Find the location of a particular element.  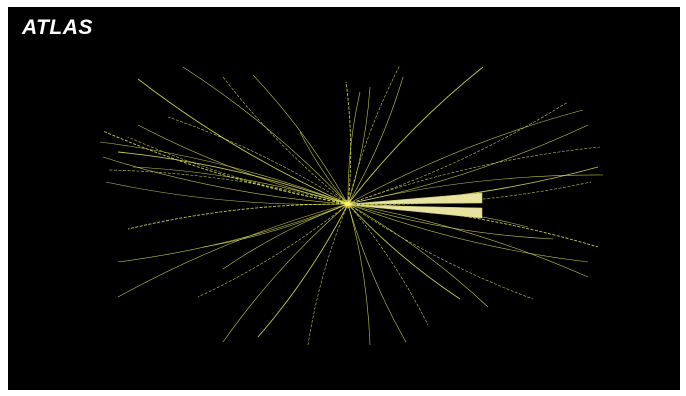

interaction-vertex is located at coordinates (348, 204).